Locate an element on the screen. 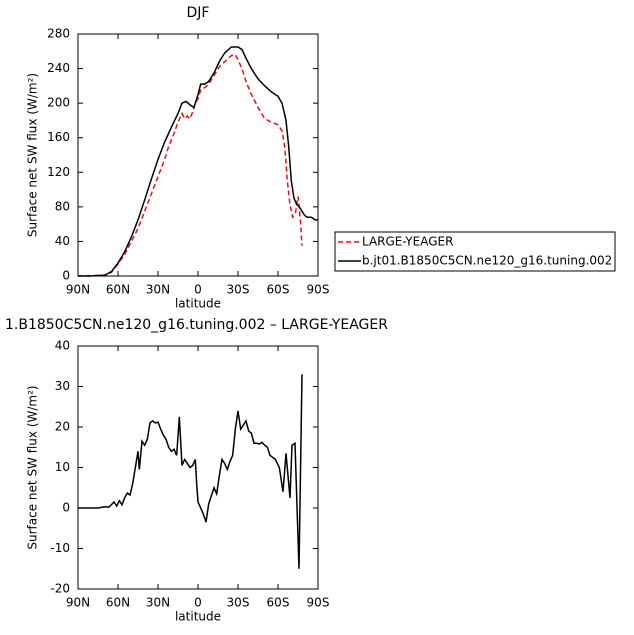  y-tick-label: 160 is located at coordinates (58, 137).